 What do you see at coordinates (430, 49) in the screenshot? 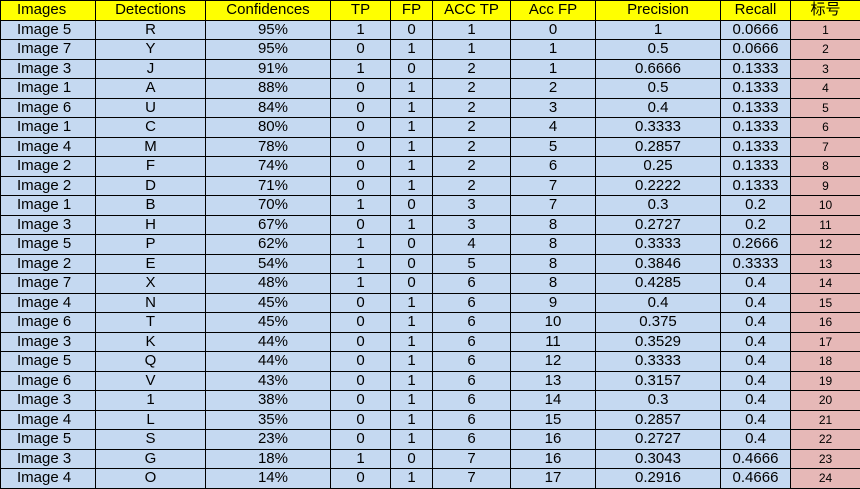
I see `table-row: Image 7 Y 95% 0 1 1 1 0.5 0.0666 2` at bounding box center [430, 49].